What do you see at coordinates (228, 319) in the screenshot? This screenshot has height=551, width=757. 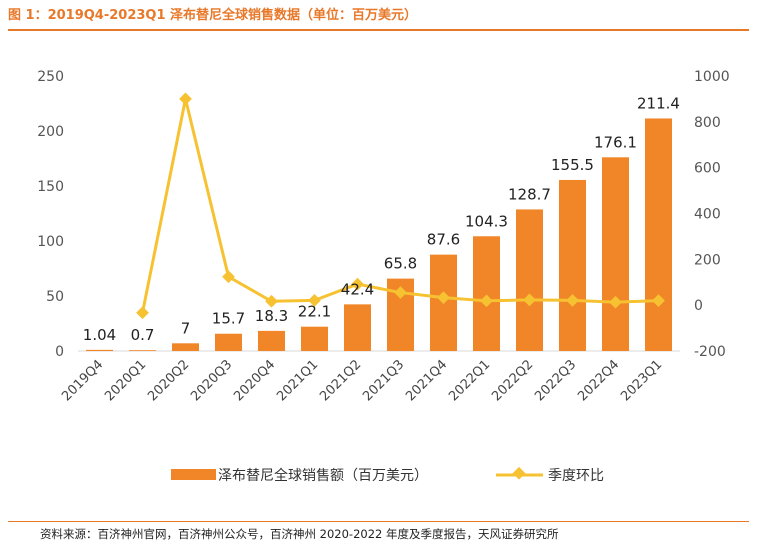 I see `bar-data-label: 15.7` at bounding box center [228, 319].